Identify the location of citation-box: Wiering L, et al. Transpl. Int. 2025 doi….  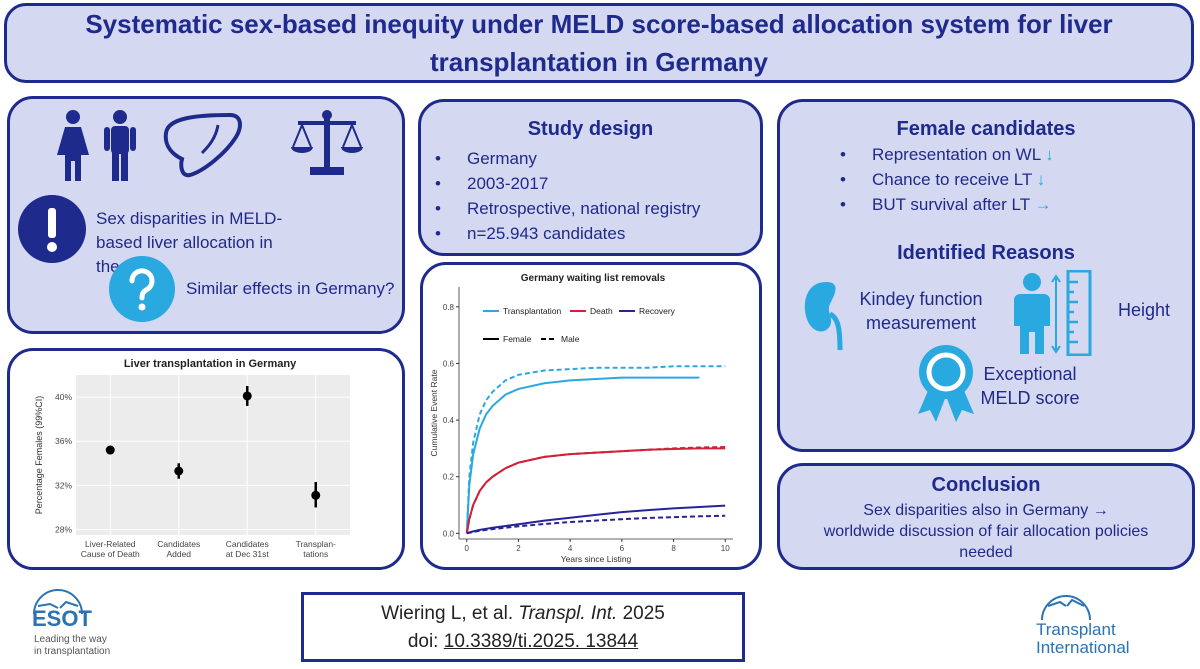
(523, 627).